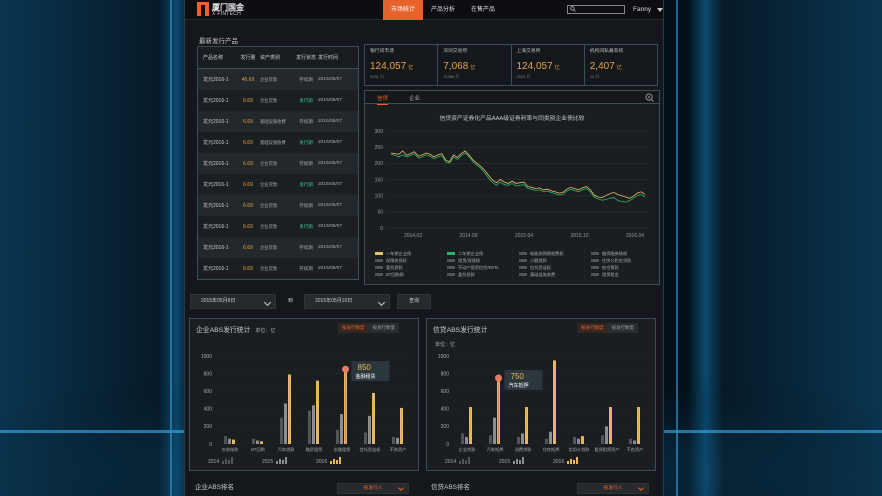  Describe the element at coordinates (471, 253) in the screenshot. I see `legend-label: 二年期企业债` at that location.